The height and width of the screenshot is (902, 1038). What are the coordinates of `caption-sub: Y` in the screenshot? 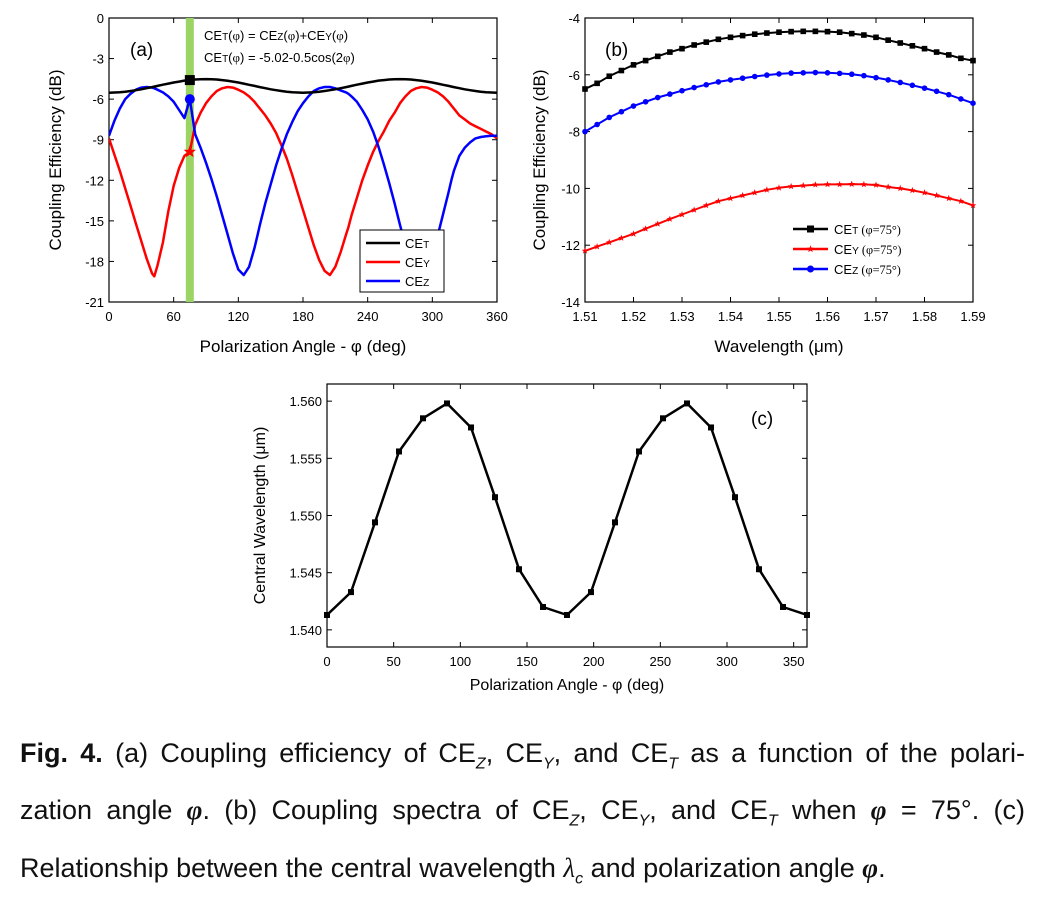 It's located at (548, 764).